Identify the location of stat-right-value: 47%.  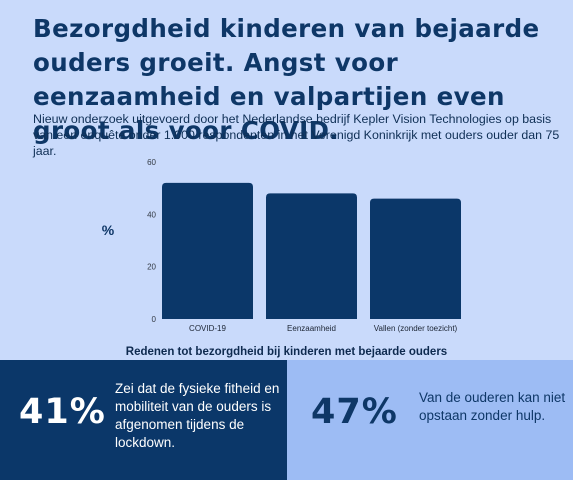
(354, 412).